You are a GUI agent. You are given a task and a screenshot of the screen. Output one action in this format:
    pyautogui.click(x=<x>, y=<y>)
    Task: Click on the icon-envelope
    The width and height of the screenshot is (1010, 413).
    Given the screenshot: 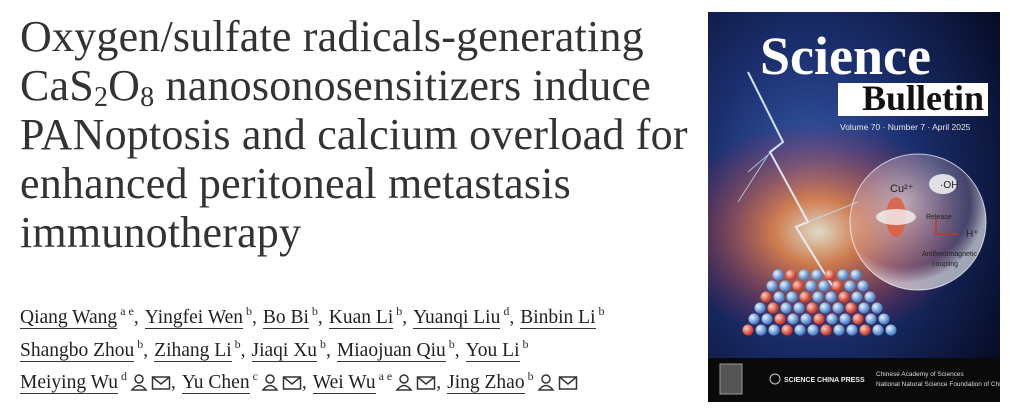 What is the action you would take?
    pyautogui.click(x=567, y=383)
    